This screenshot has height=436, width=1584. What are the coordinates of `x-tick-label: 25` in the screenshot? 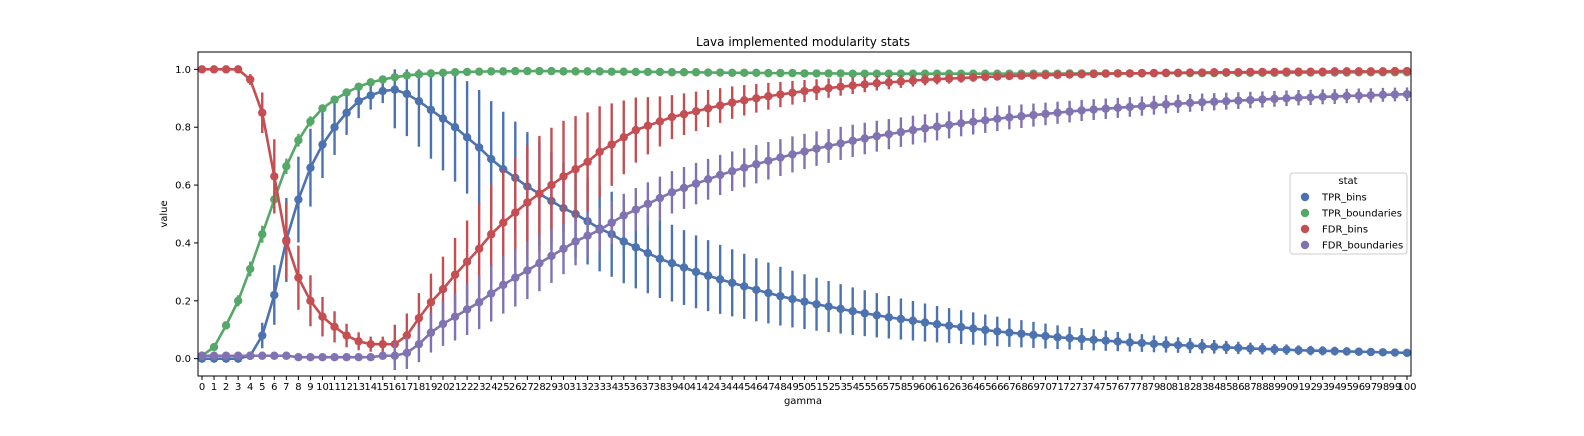 It's located at (503, 387).